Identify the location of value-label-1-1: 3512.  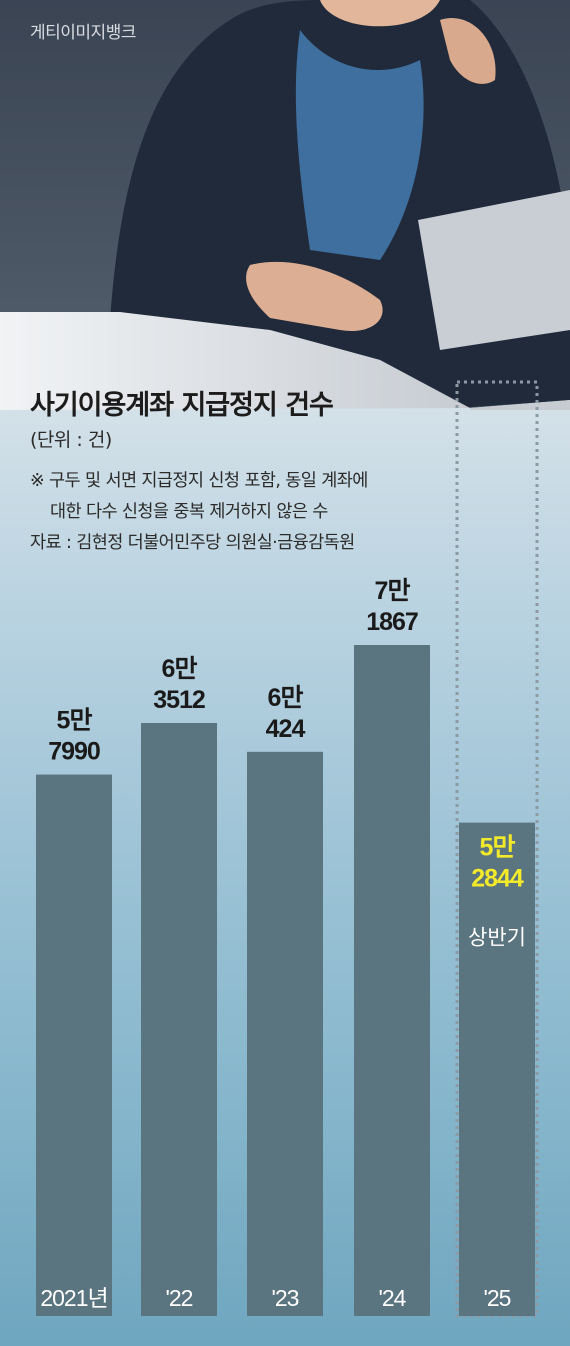
(179, 700).